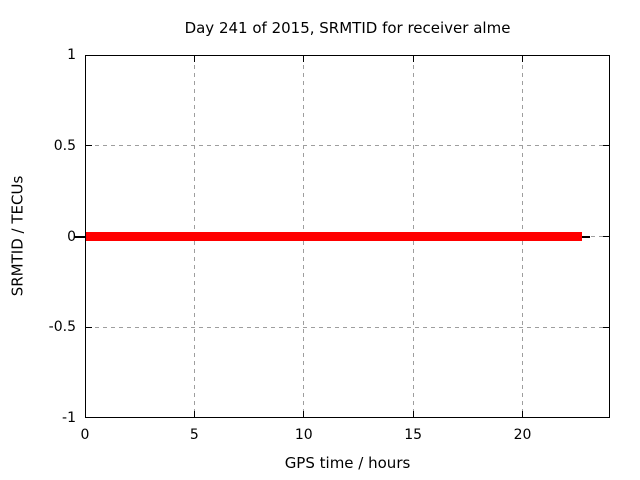 Image resolution: width=640 pixels, height=480 pixels. What do you see at coordinates (71, 236) in the screenshot?
I see `y-tick-label: 0` at bounding box center [71, 236].